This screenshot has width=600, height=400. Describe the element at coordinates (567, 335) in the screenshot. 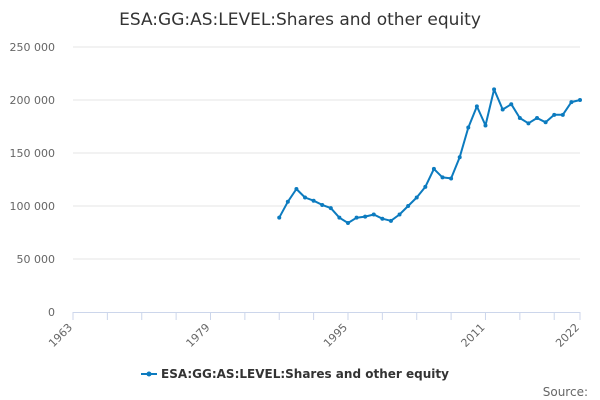

I see `x-tick-label: 2022` at that location.